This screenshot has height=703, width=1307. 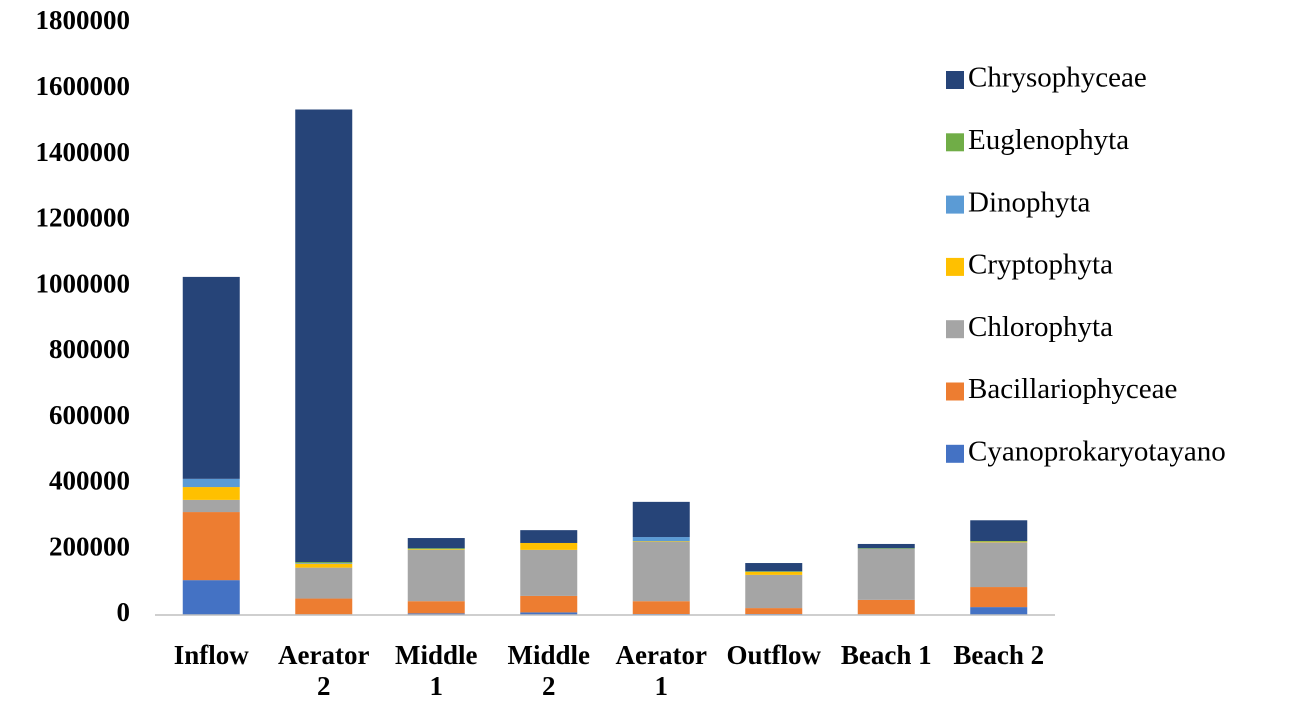 What do you see at coordinates (1029, 202) in the screenshot?
I see `legend-label: Dinophyta` at bounding box center [1029, 202].